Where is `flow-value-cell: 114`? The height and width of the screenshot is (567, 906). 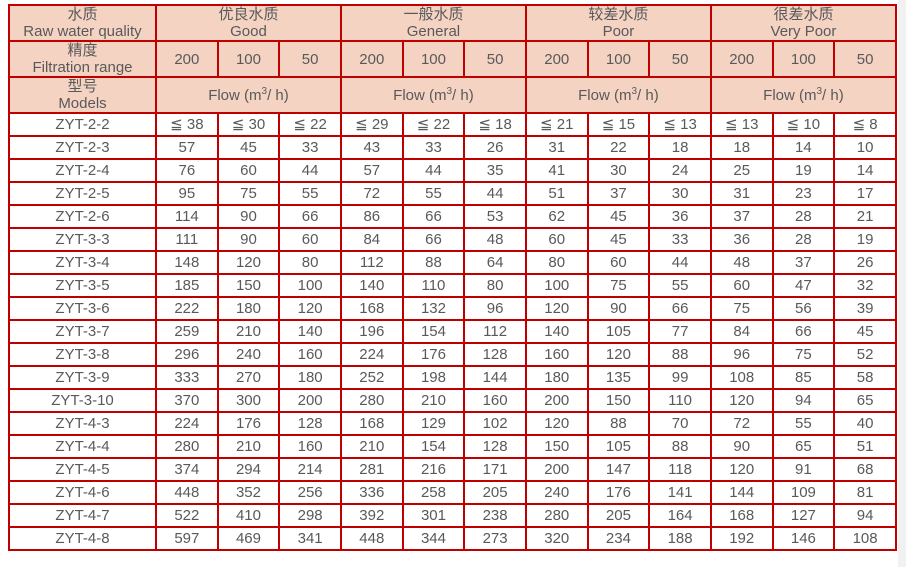 flow-value-cell: 114 is located at coordinates (187, 216).